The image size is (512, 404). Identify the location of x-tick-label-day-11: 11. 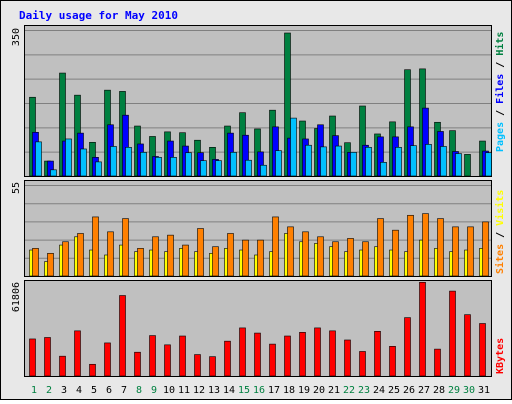
(184, 390).